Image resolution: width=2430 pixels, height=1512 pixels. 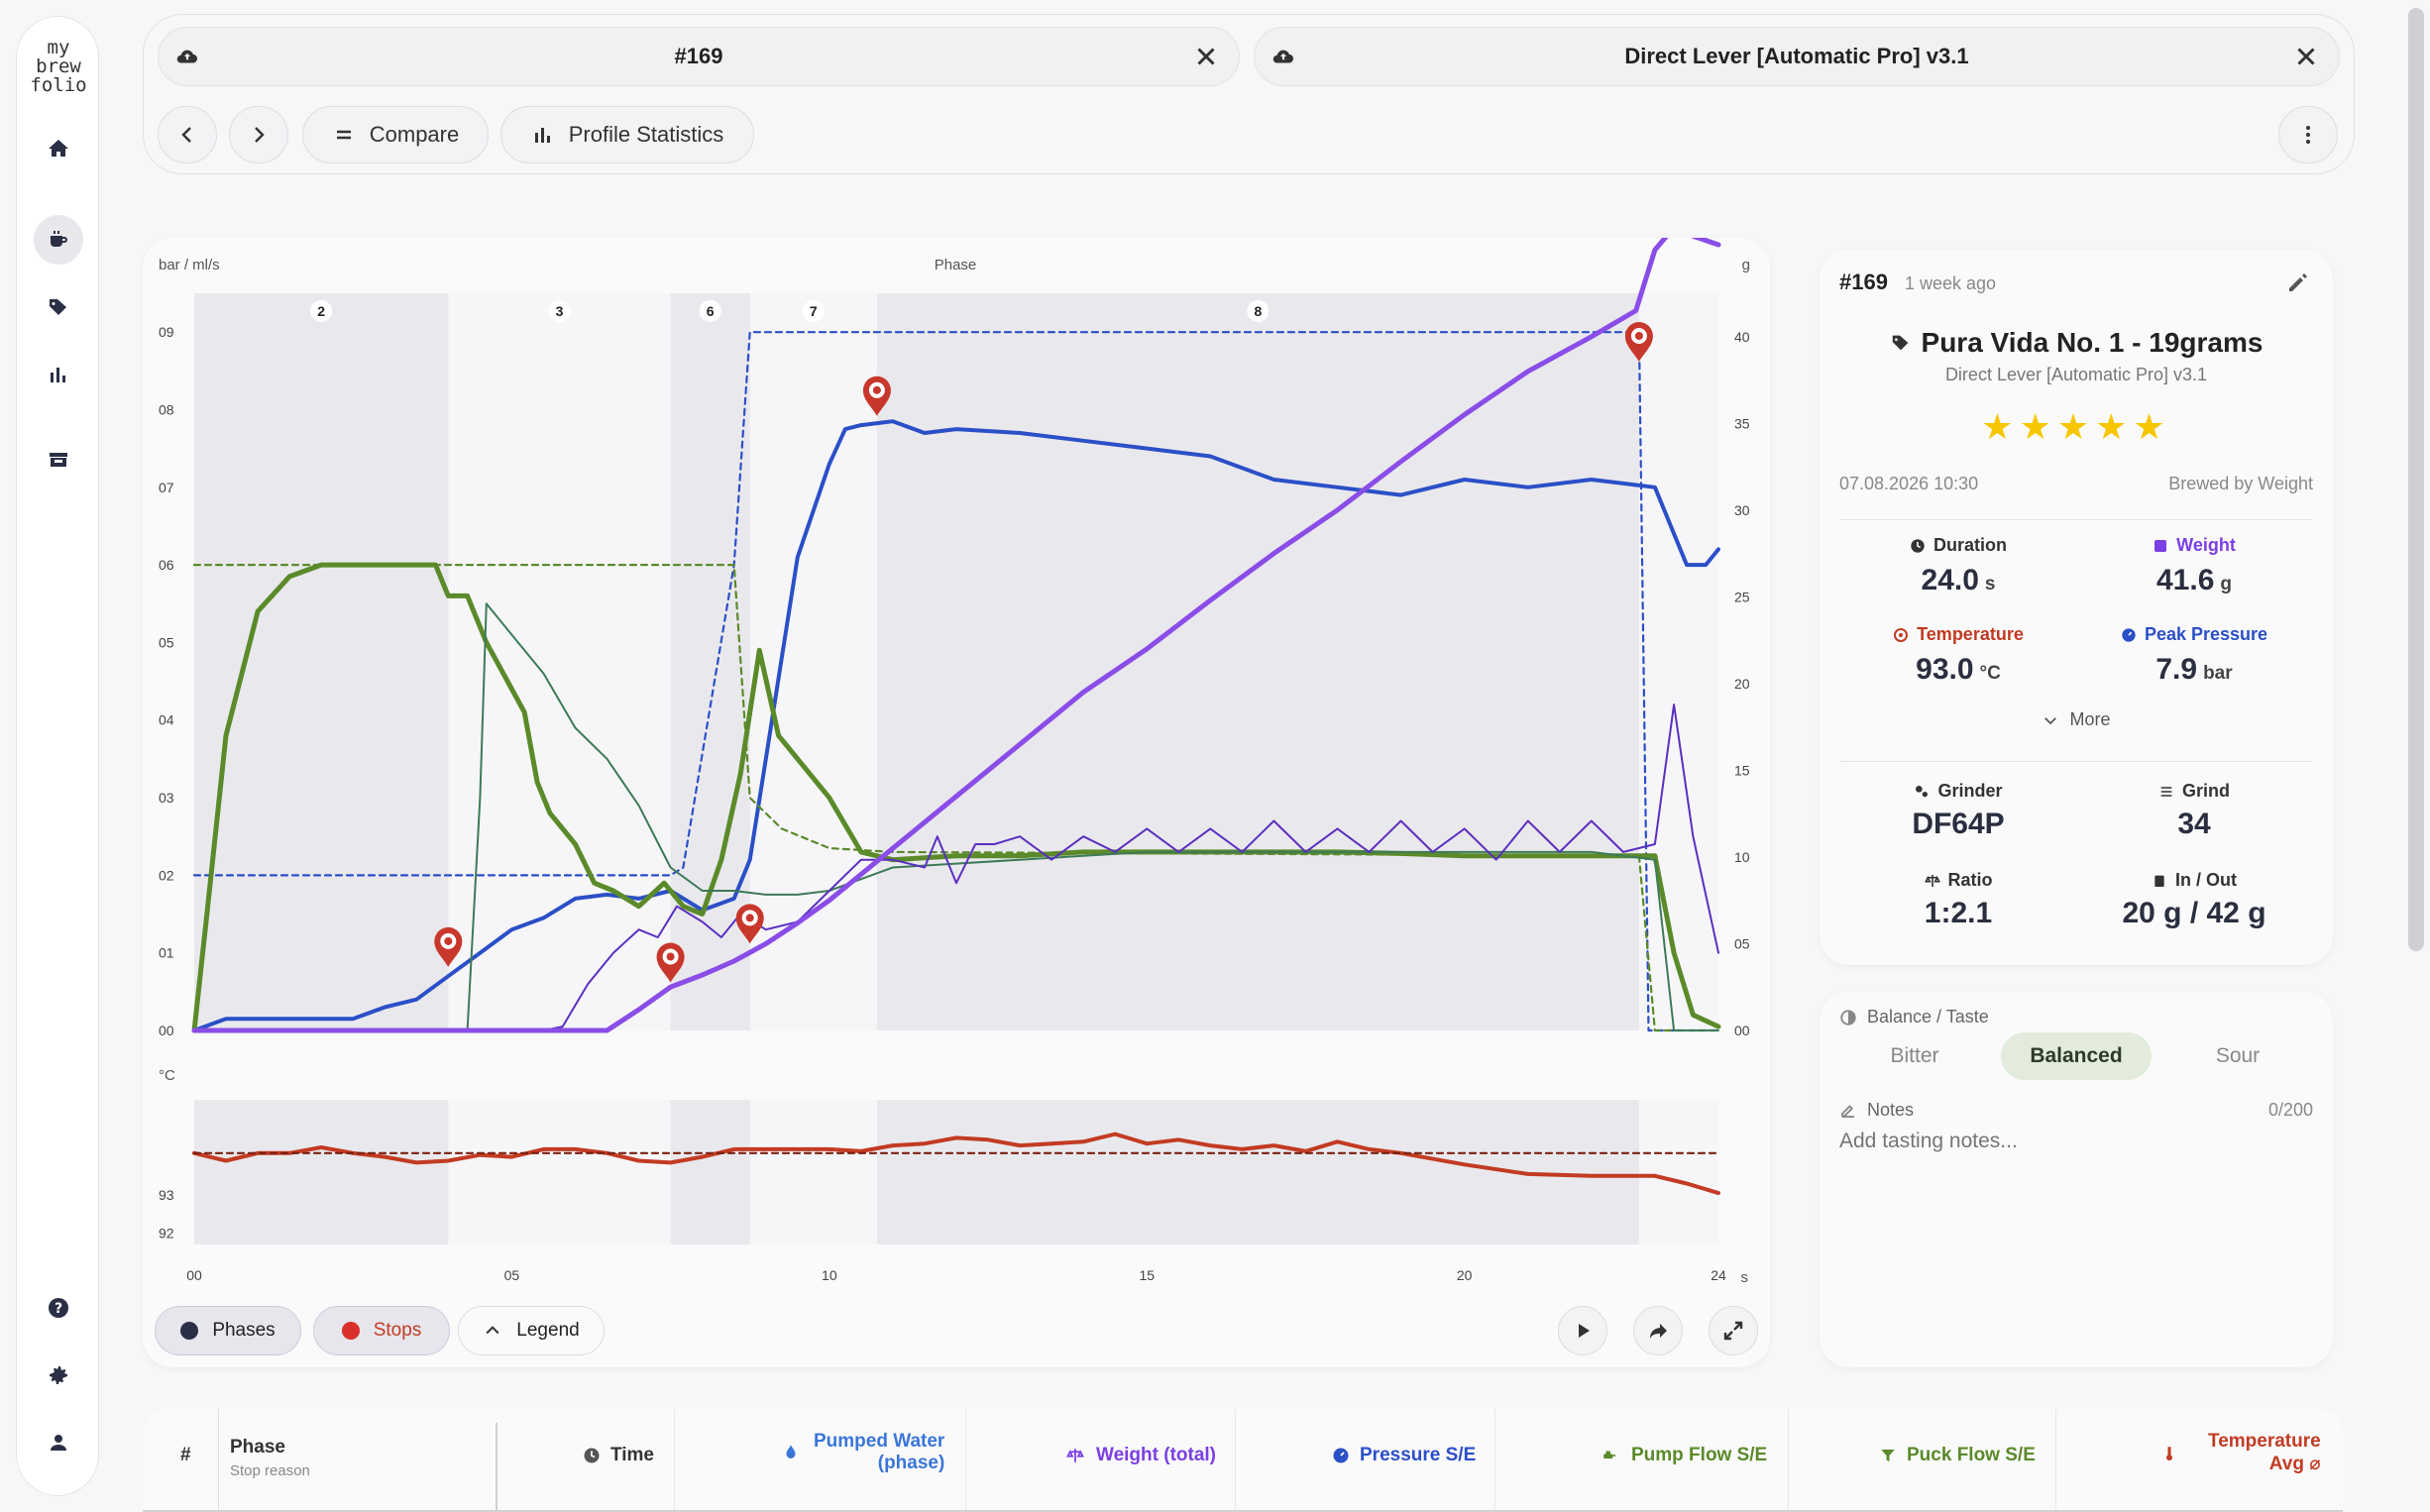 I want to click on legend-toggle: Legend, so click(x=531, y=1331).